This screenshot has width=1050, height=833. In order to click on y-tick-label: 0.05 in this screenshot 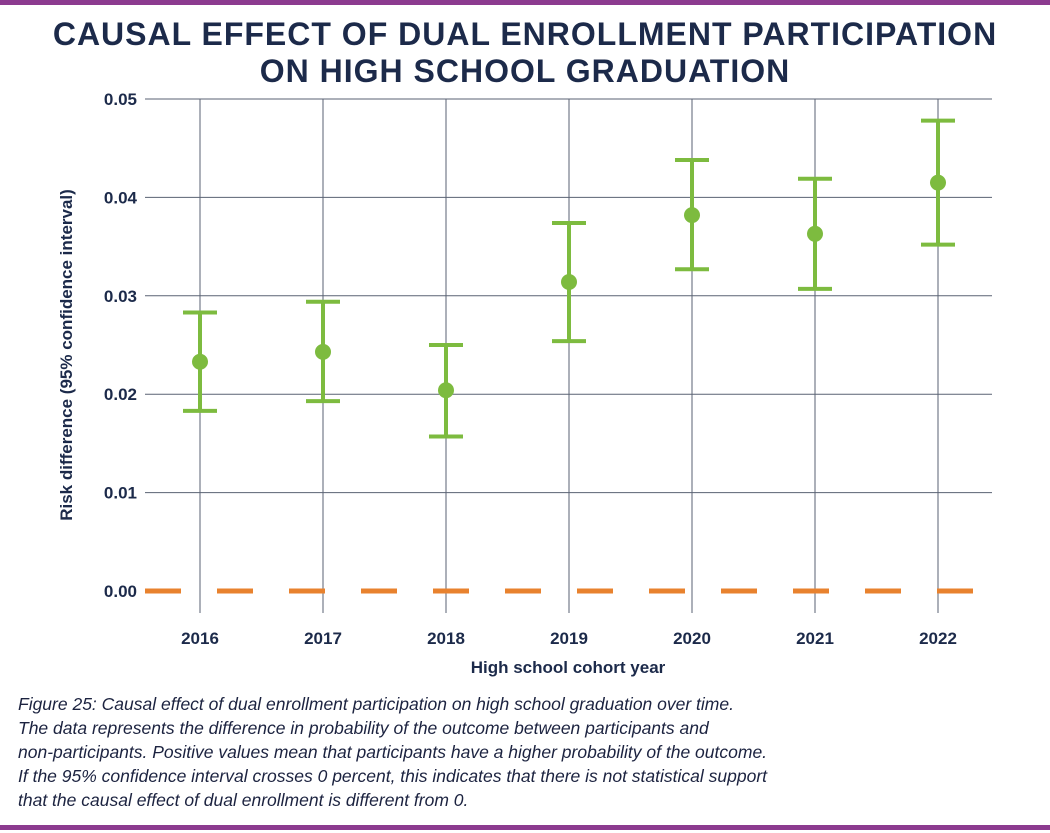, I will do `click(120, 99)`.